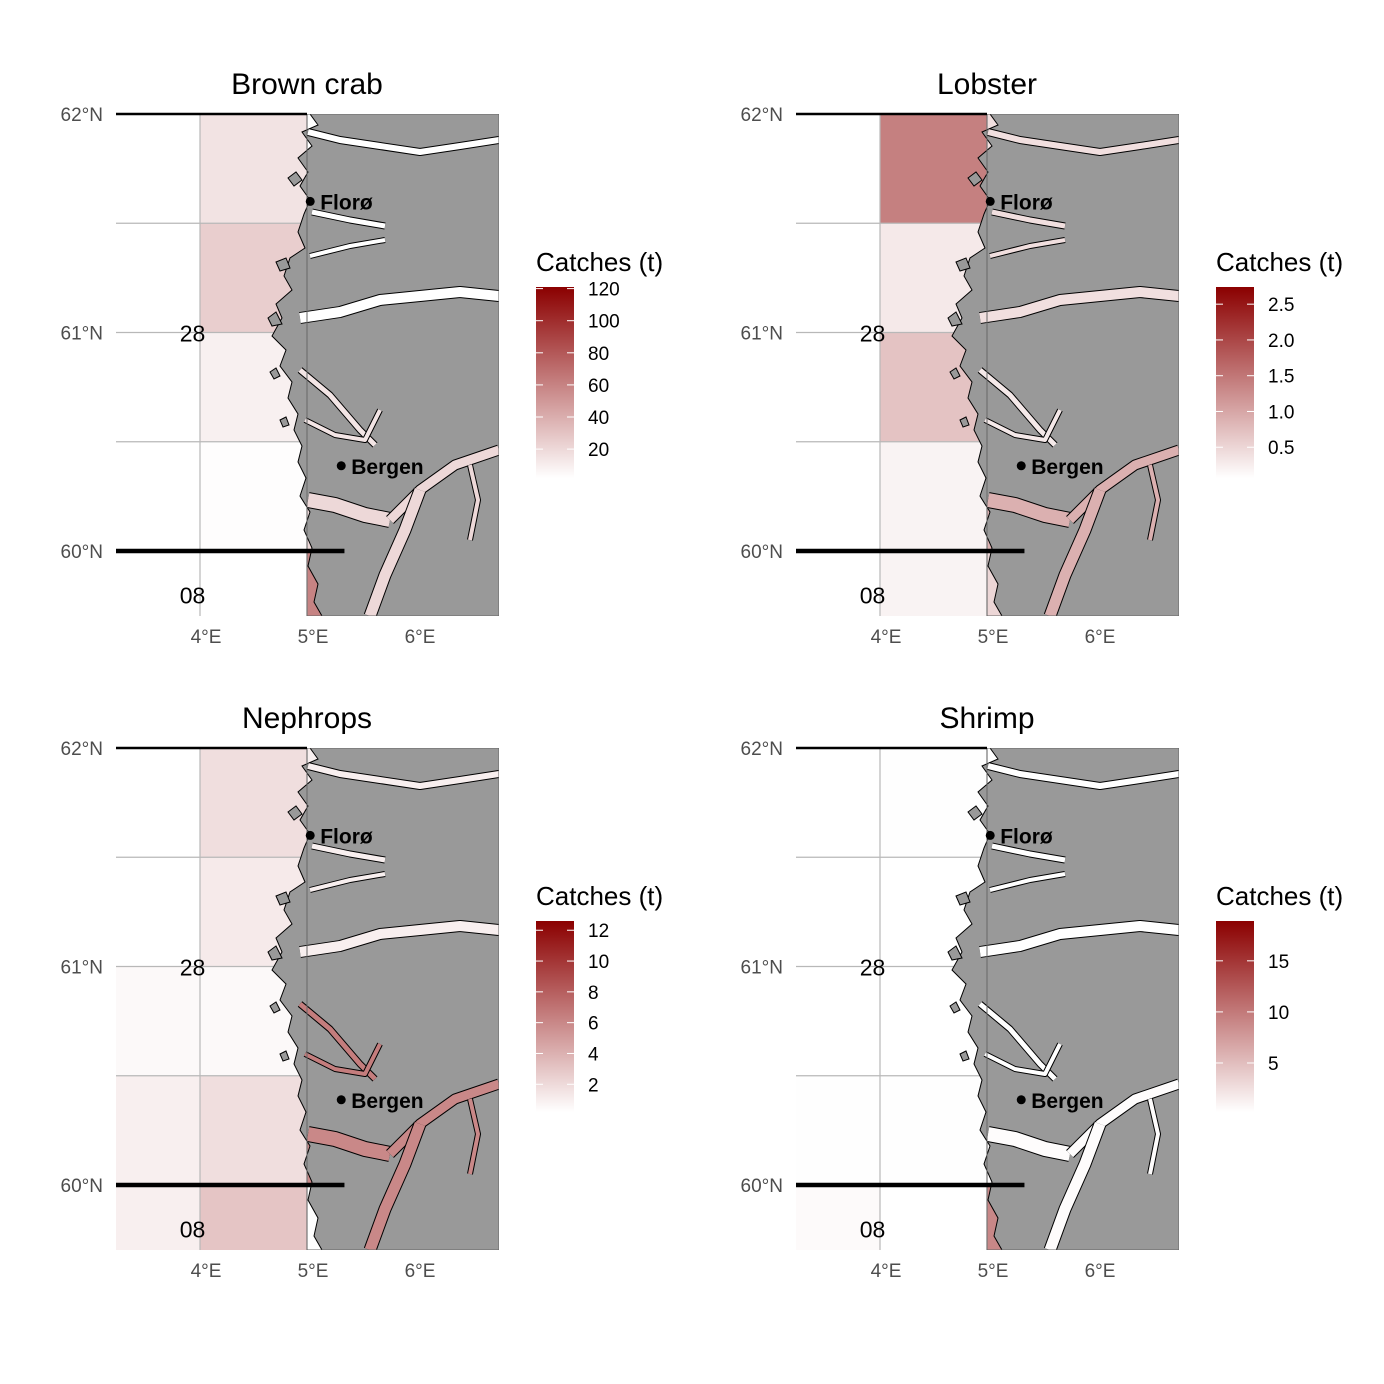  I want to click on panel-title: Brown crab, so click(307, 84).